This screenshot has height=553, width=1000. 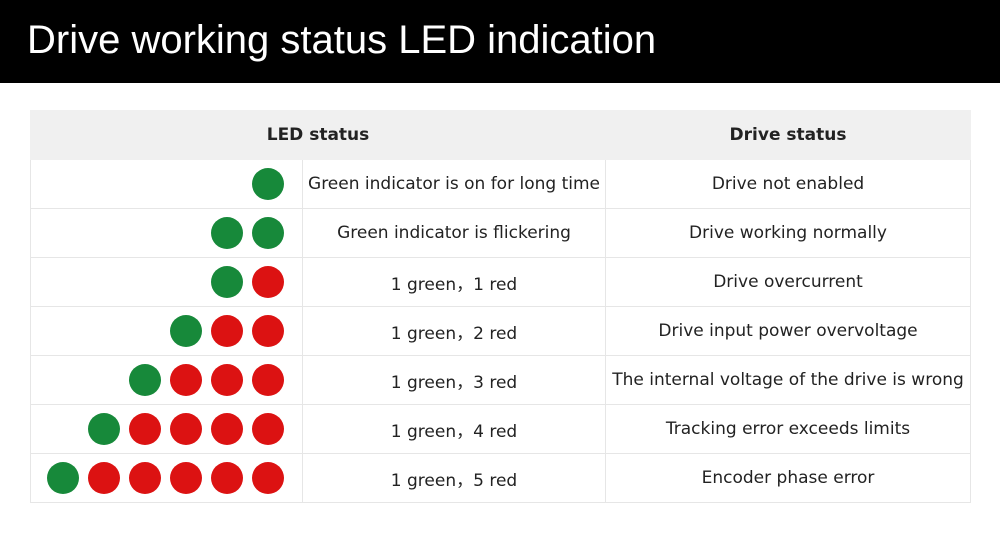 What do you see at coordinates (788, 429) in the screenshot?
I see `drive-status: Tracking error exceeds limits` at bounding box center [788, 429].